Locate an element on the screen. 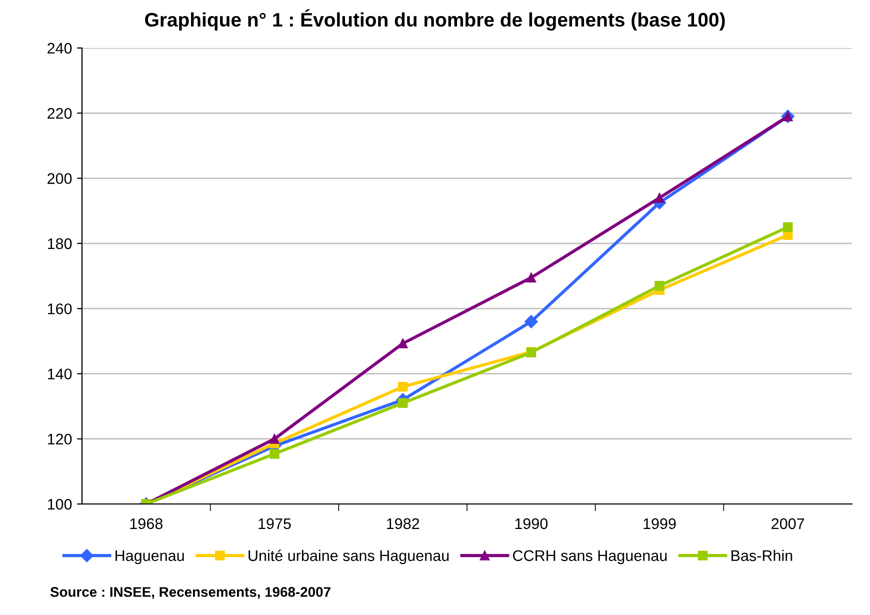  legend-label: CCRH sans Haguenau is located at coordinates (590, 557).